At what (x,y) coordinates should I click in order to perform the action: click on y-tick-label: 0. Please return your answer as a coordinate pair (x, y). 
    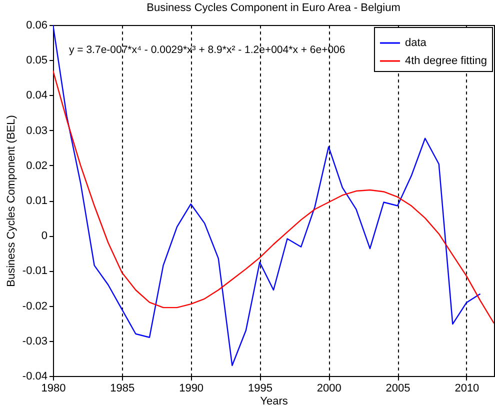
    Looking at the image, I should click on (44, 236).